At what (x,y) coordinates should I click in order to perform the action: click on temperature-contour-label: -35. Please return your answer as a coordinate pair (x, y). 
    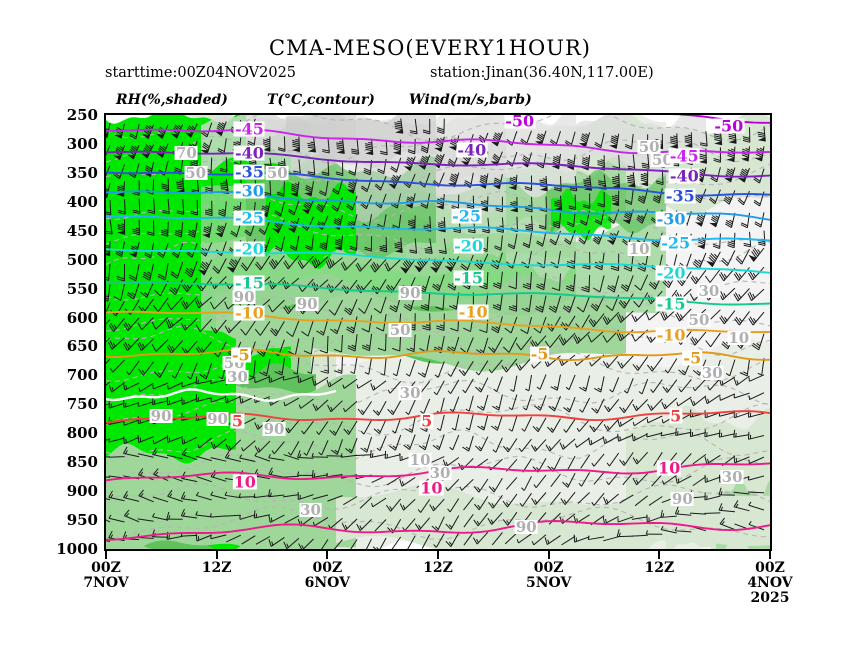
    Looking at the image, I should click on (680, 196).